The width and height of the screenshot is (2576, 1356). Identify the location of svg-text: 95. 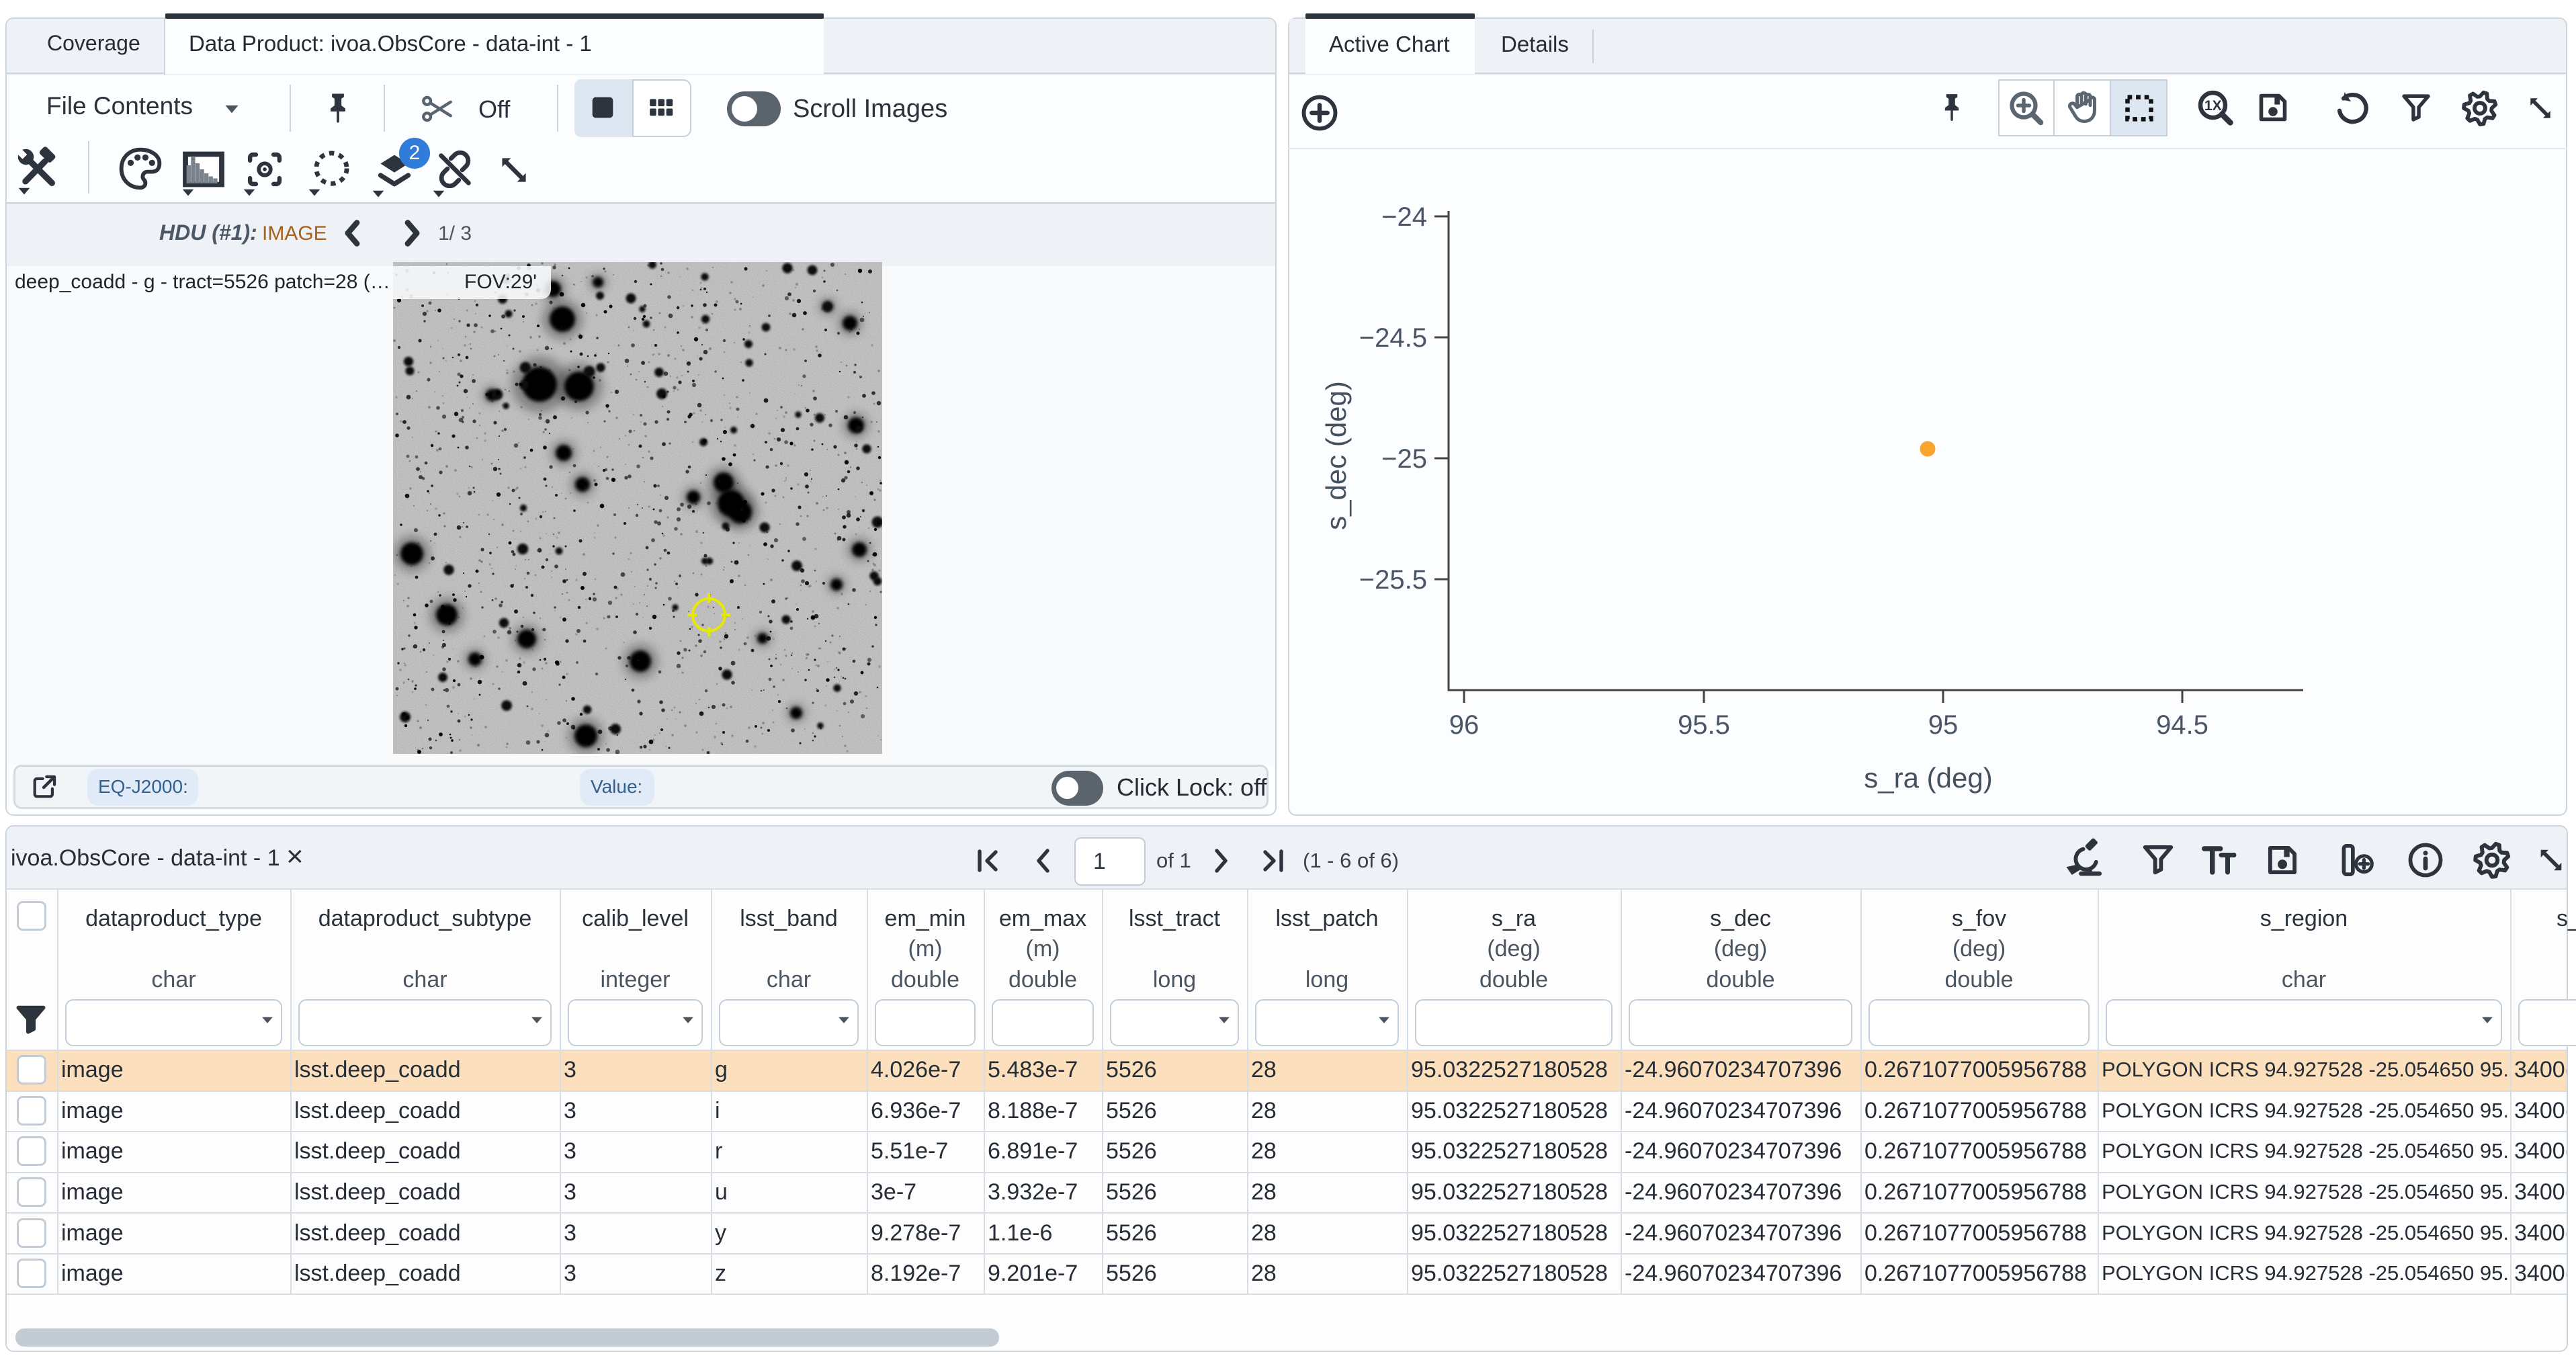
(1943, 725).